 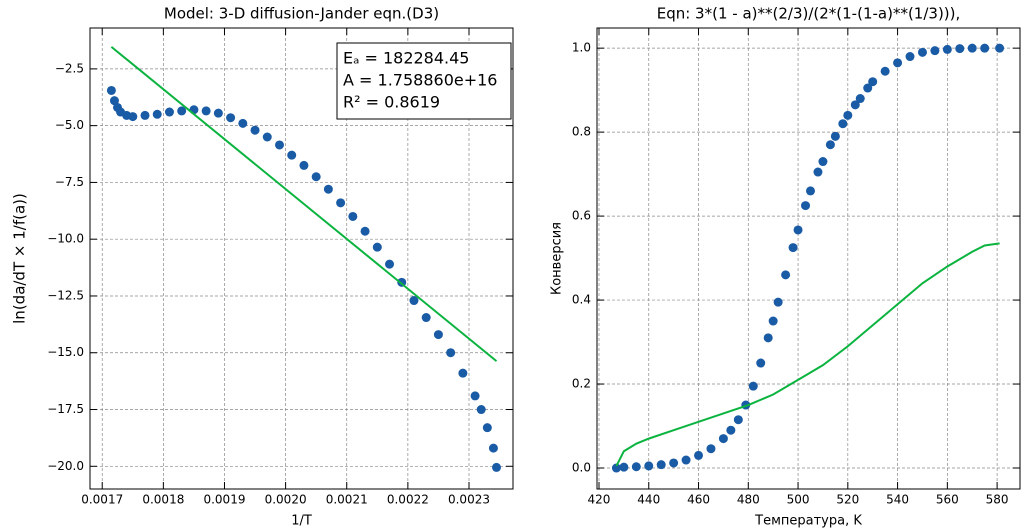 I want to click on chart-title: Model: 3-D diffusion-Jander eqn.(D3), so click(x=301, y=14).